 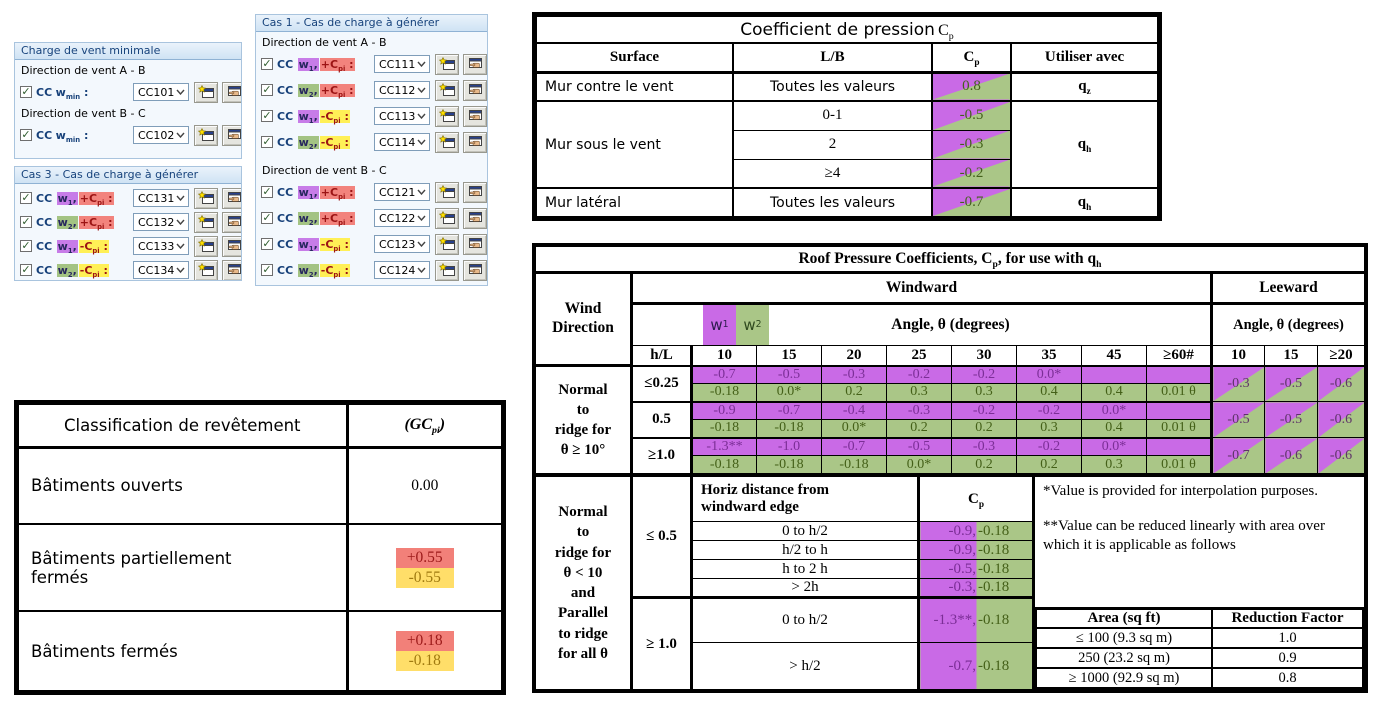 What do you see at coordinates (1049, 356) in the screenshot?
I see `angle-tick: 35` at bounding box center [1049, 356].